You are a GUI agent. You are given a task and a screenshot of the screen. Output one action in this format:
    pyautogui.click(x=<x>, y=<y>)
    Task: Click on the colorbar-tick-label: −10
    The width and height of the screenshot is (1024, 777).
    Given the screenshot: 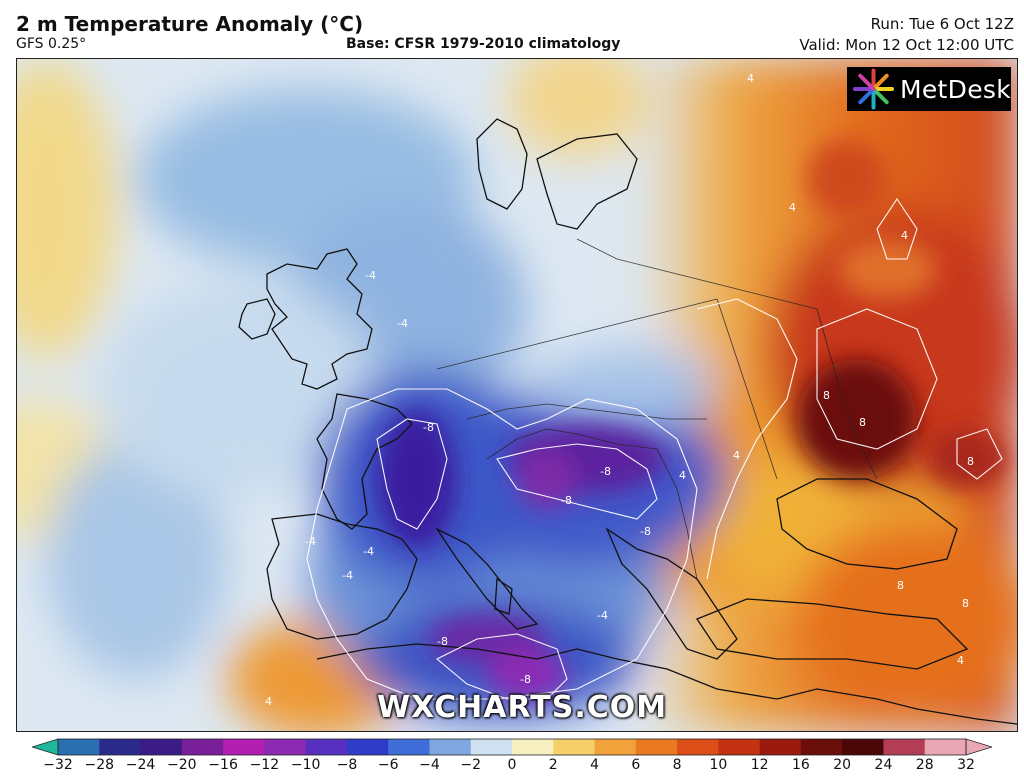 What is the action you would take?
    pyautogui.click(x=305, y=765)
    